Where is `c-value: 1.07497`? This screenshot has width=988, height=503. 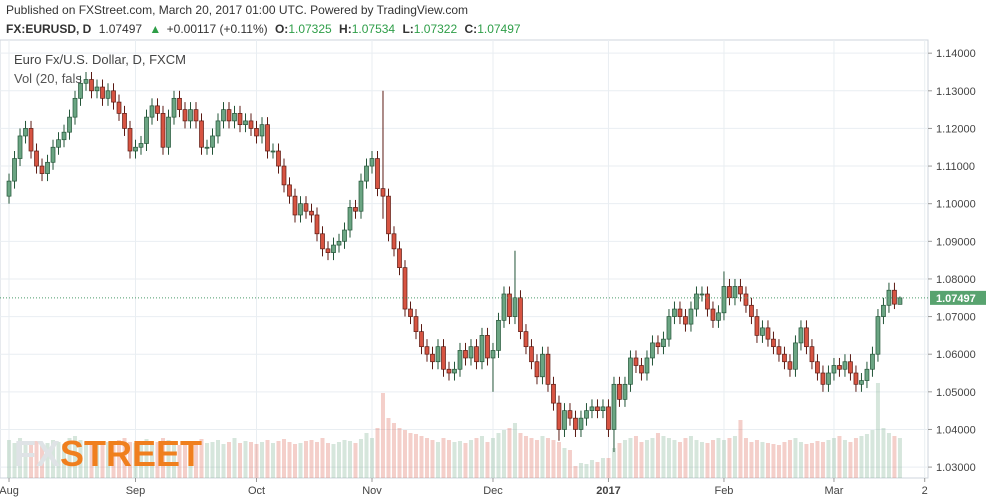 c-value: 1.07497 is located at coordinates (499, 29).